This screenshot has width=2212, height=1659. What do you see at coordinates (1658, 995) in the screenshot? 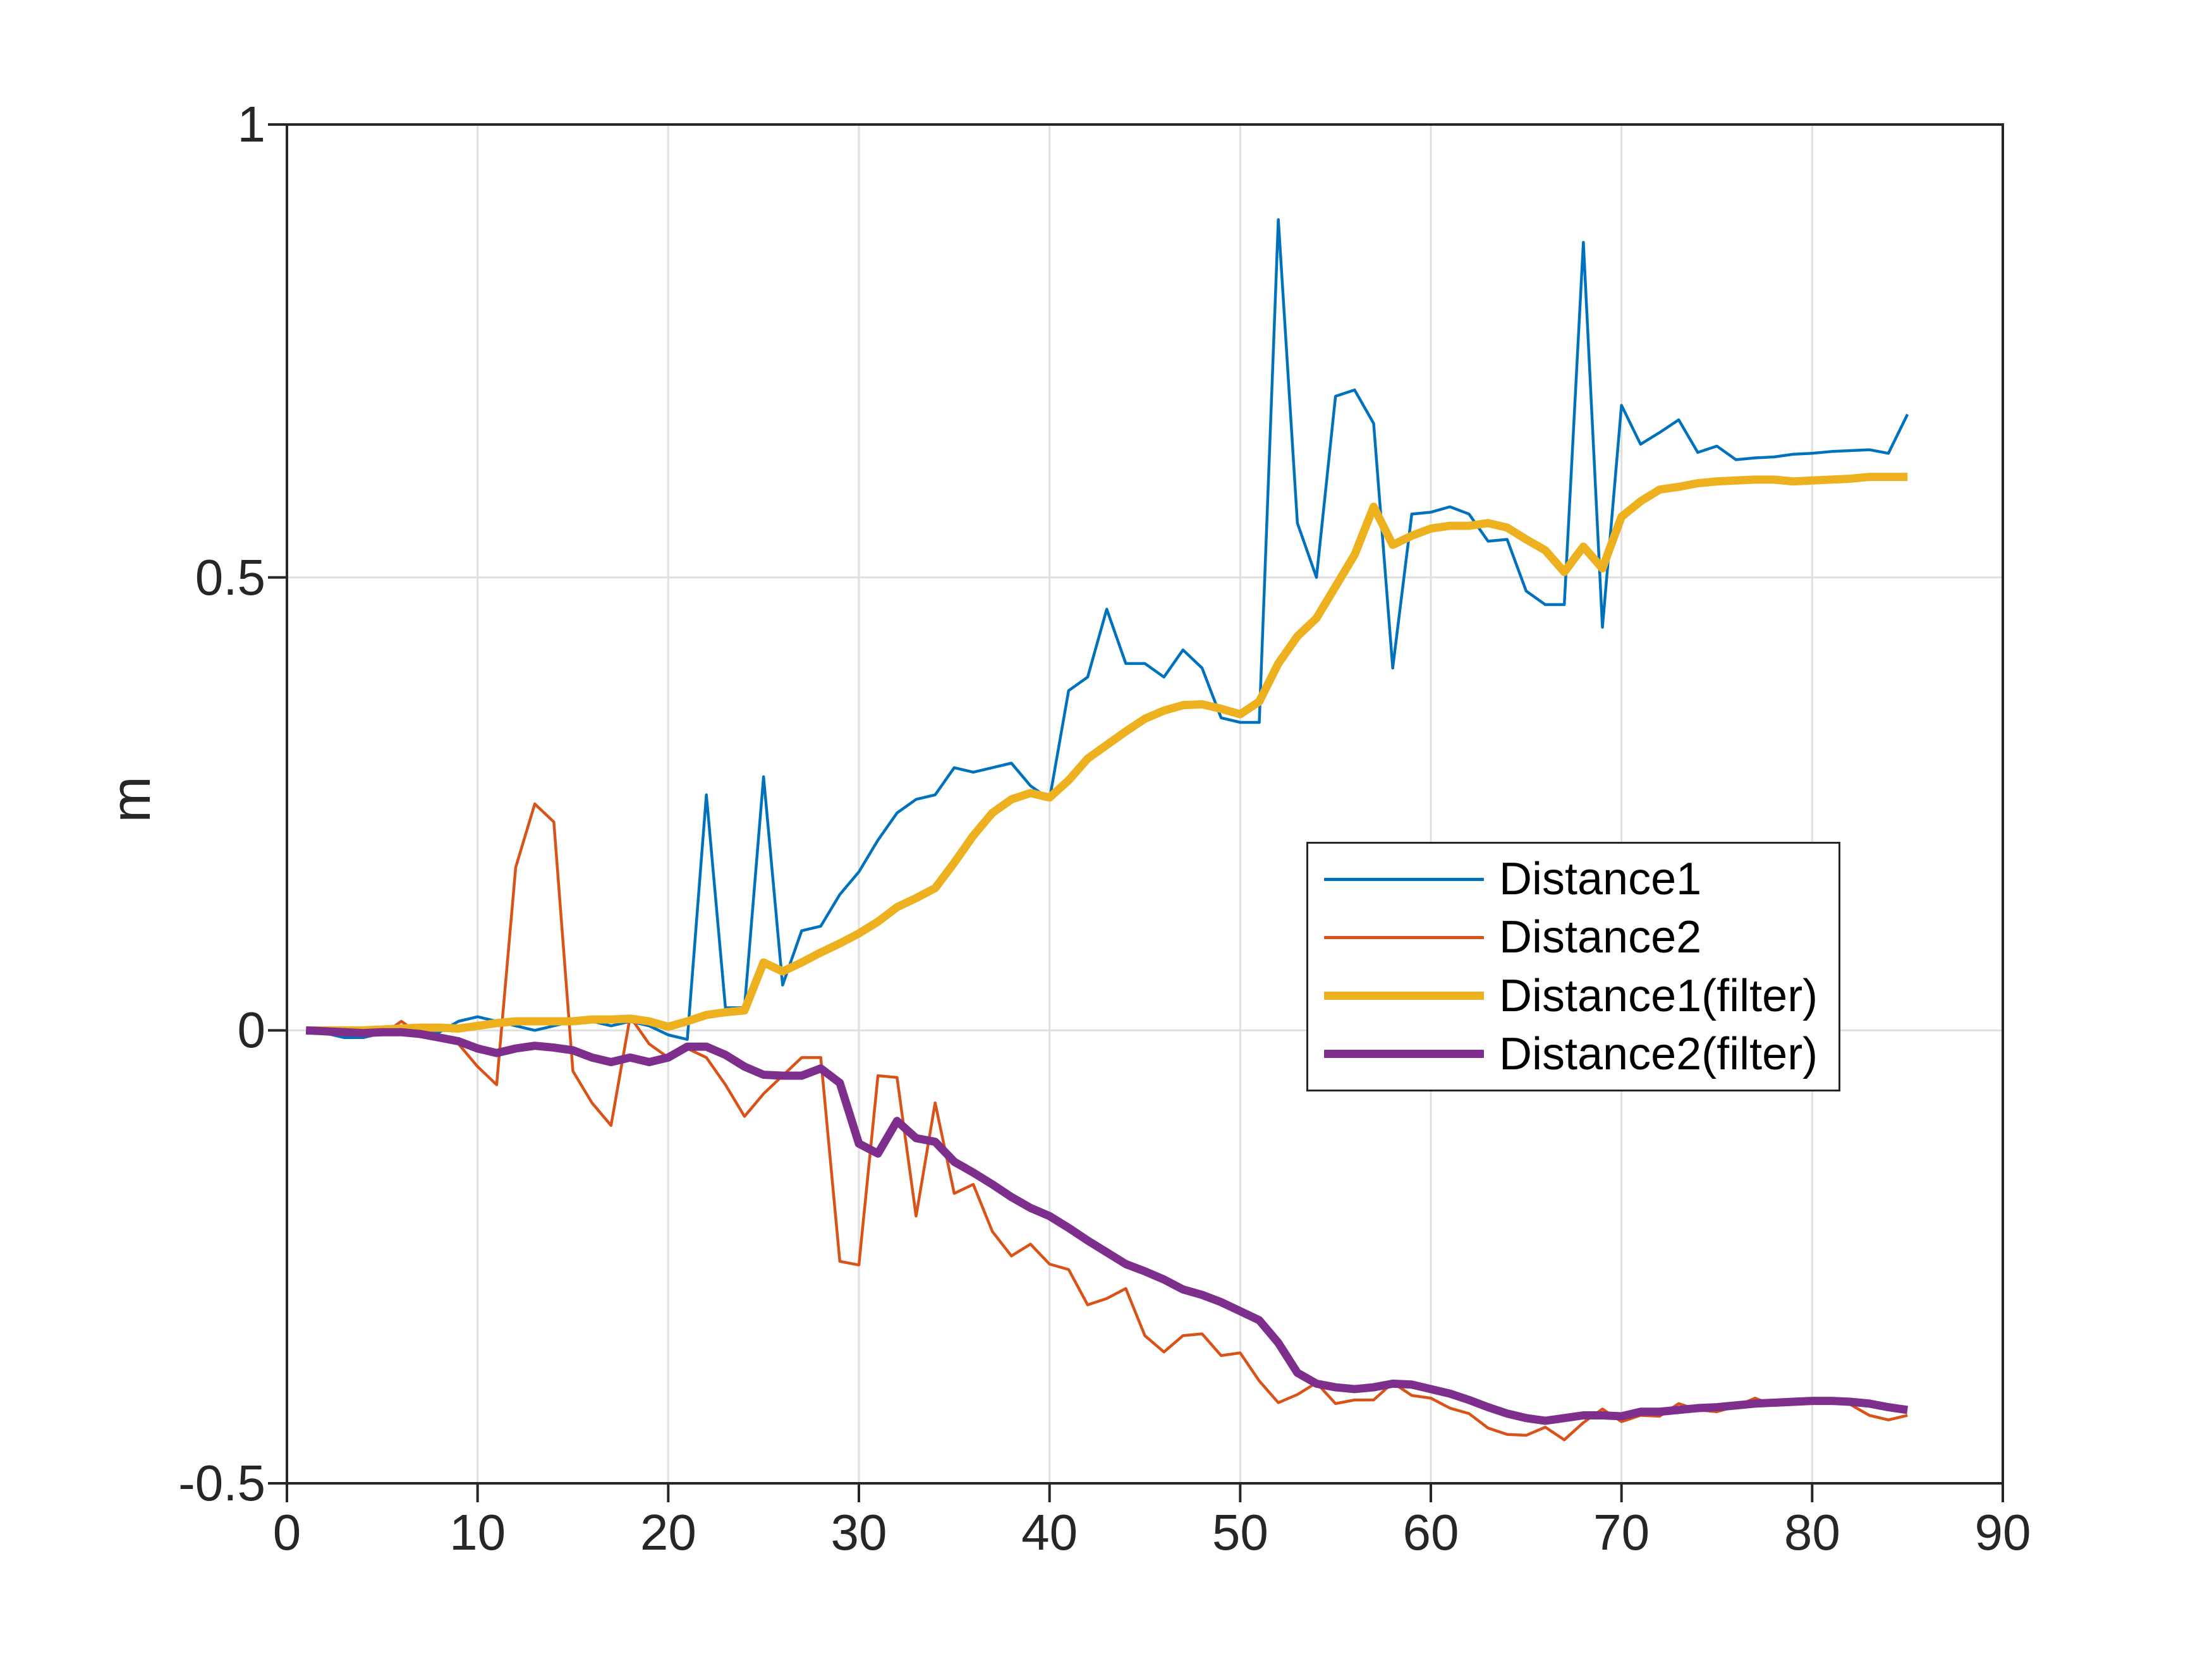
I see `legend-label-distance1-filter: Distance1(filter)` at bounding box center [1658, 995].